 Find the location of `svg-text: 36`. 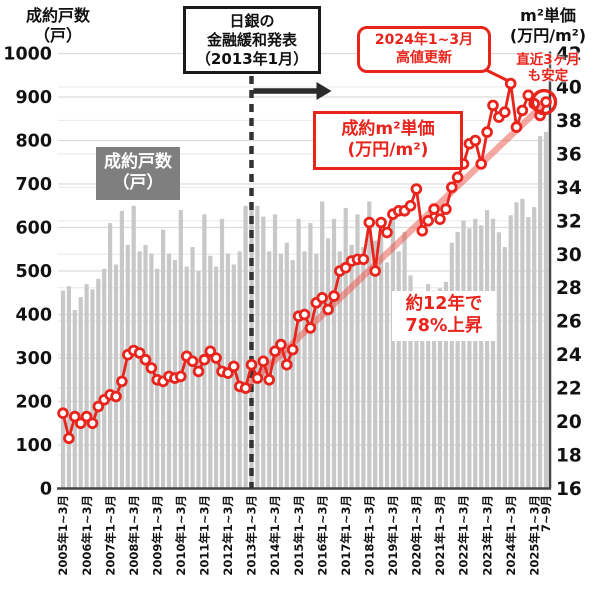

svg-text: 36 is located at coordinates (569, 154).